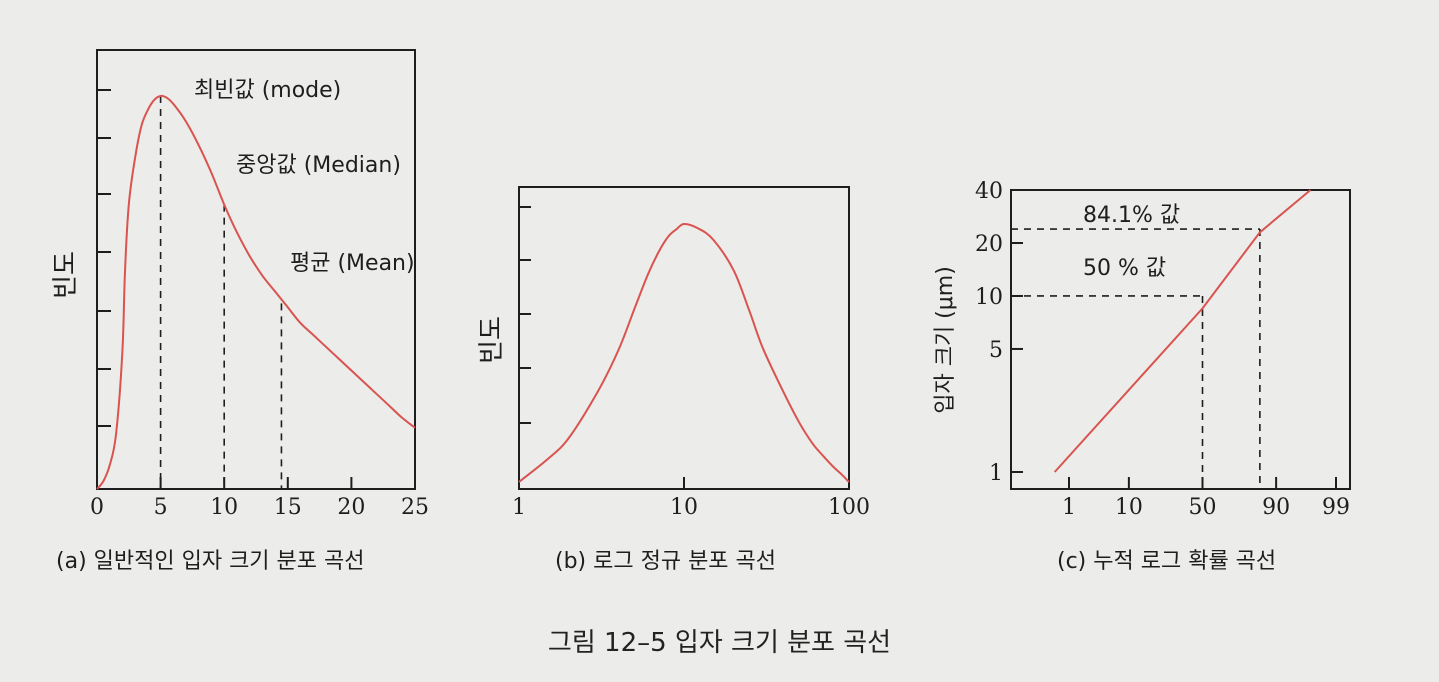  Describe the element at coordinates (224, 507) in the screenshot. I see `chart-a-x-tick-label: 10` at that location.